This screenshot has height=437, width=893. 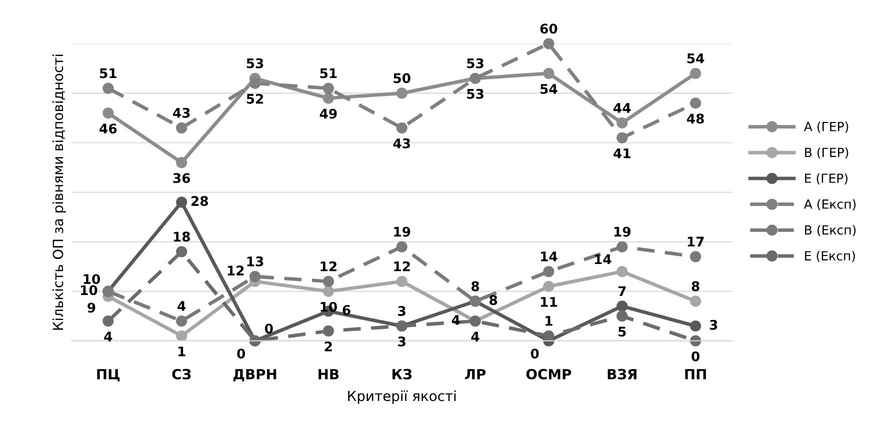 What do you see at coordinates (402, 374) in the screenshot?
I see `x-tick-label: КЗ` at bounding box center [402, 374].